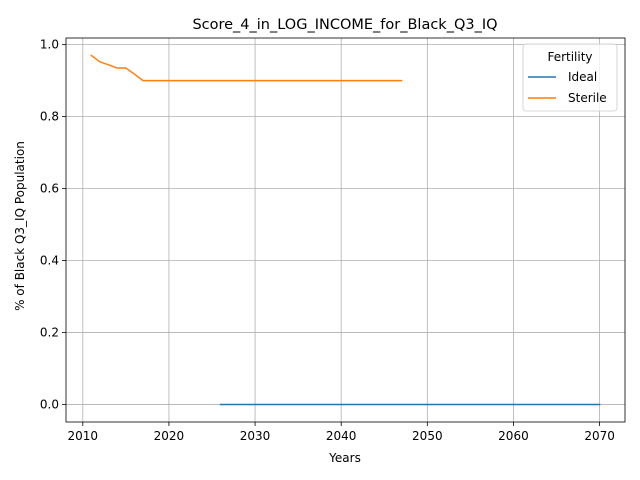 Image resolution: width=640 pixels, height=480 pixels. I want to click on y-tick-label: 0.8, so click(49, 117).